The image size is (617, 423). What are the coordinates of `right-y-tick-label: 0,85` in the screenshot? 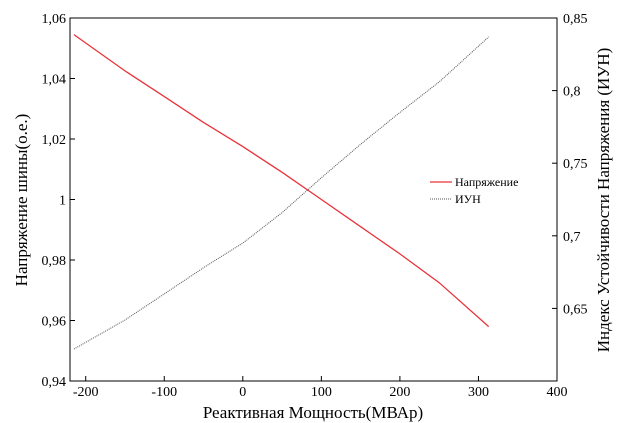 It's located at (575, 19).